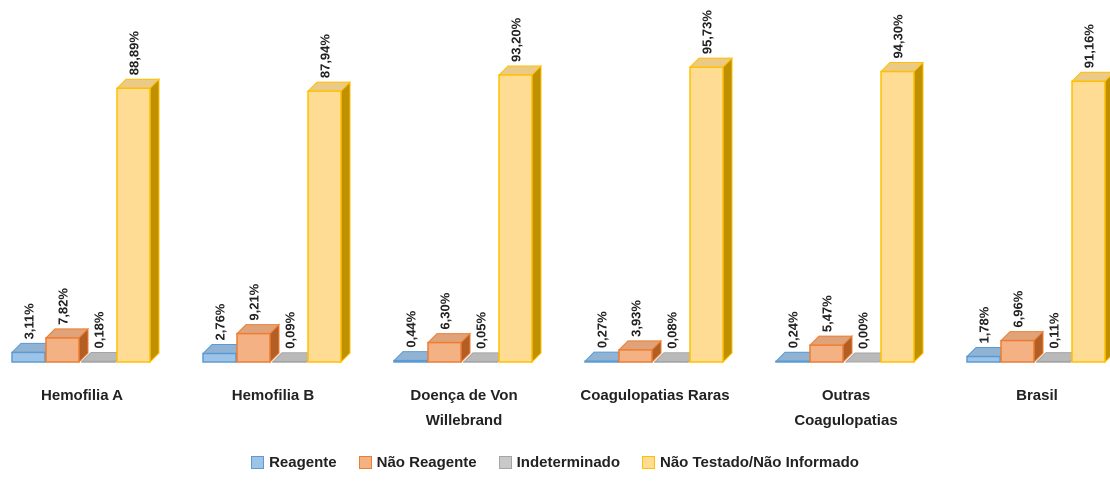  I want to click on legend-label: Indeterminado, so click(568, 462).